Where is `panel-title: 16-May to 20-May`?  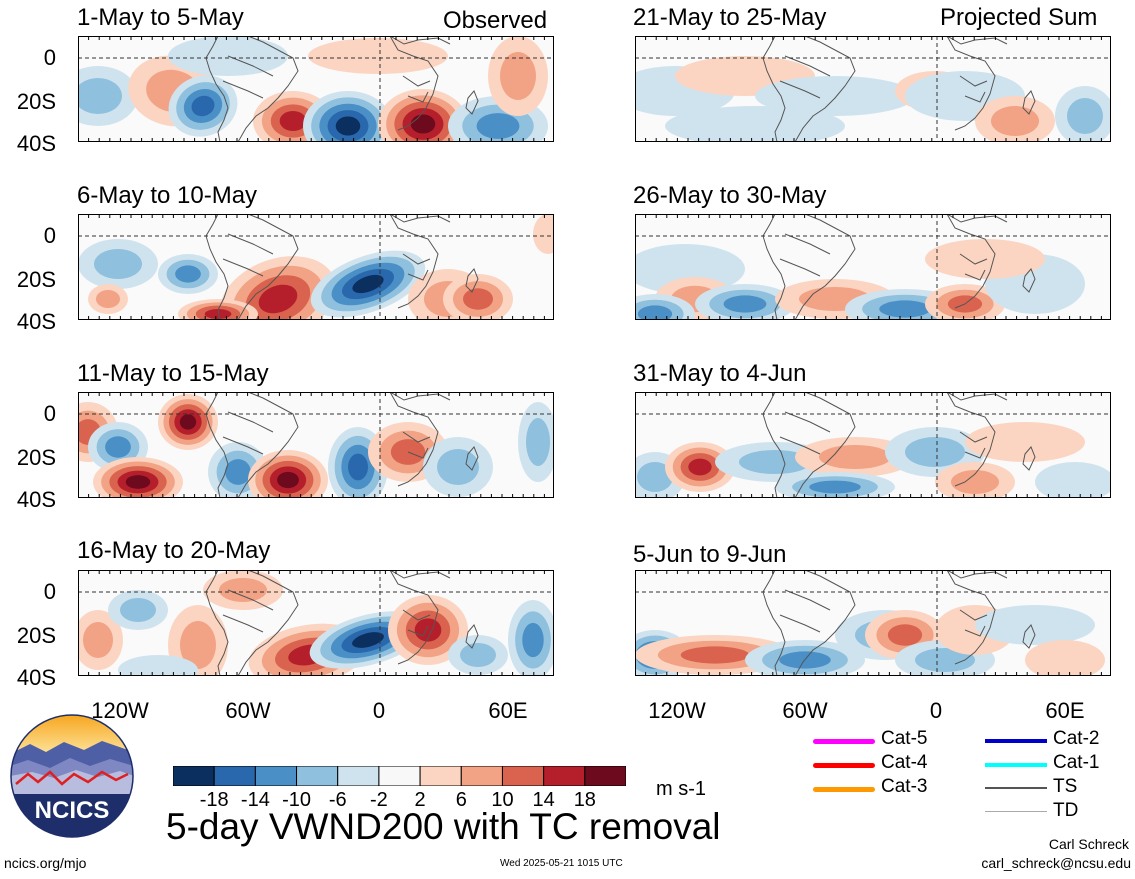 panel-title: 16-May to 20-May is located at coordinates (174, 550).